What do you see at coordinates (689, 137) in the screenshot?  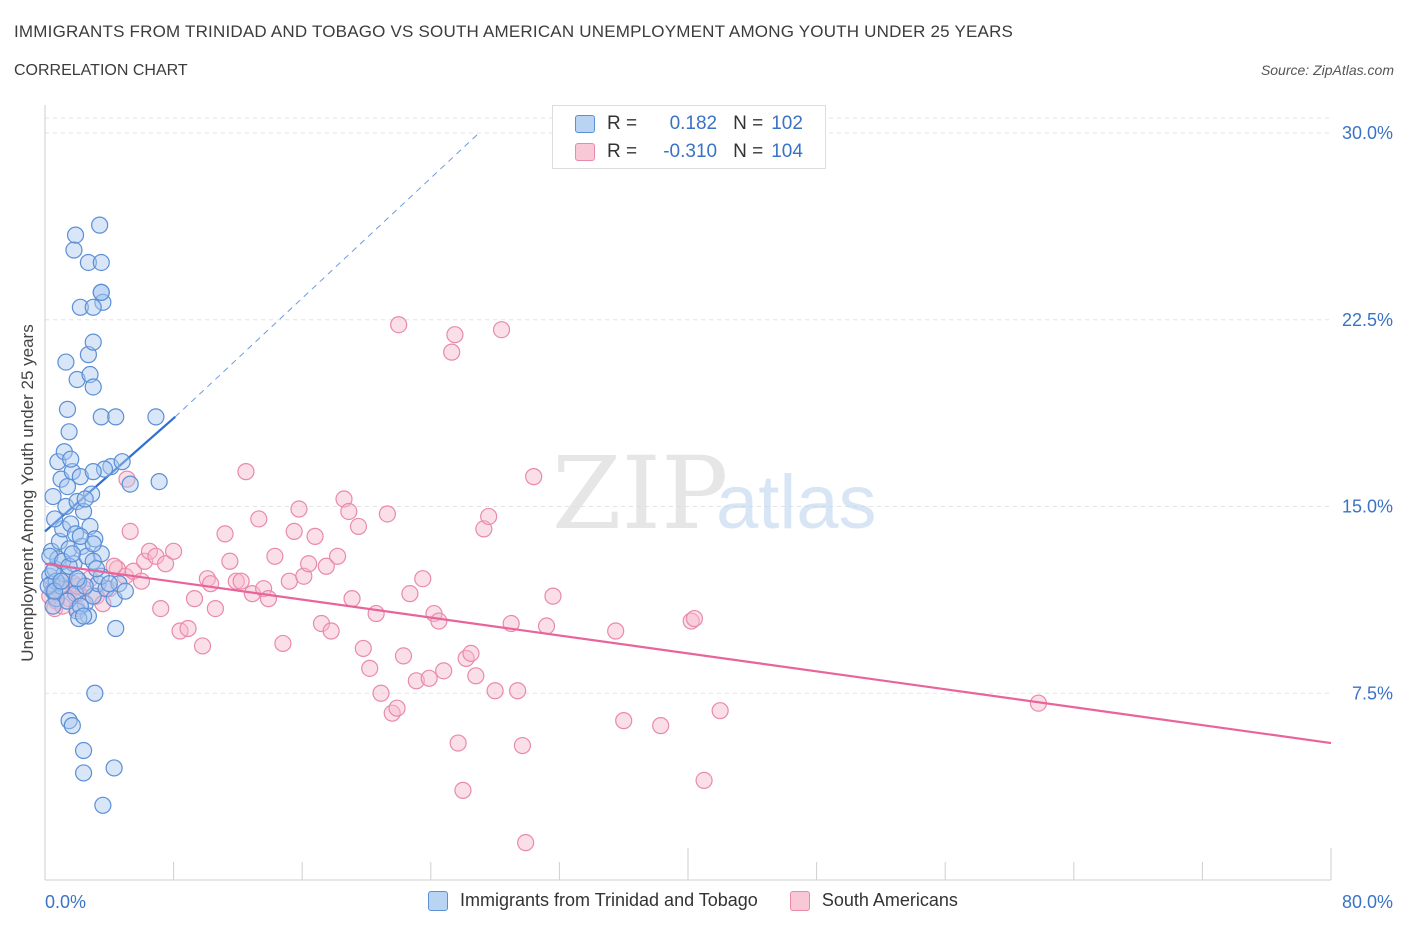 I see `correlation-legend: R = 0.182 N = 102 R = -0.310 N = 104` at bounding box center [689, 137].